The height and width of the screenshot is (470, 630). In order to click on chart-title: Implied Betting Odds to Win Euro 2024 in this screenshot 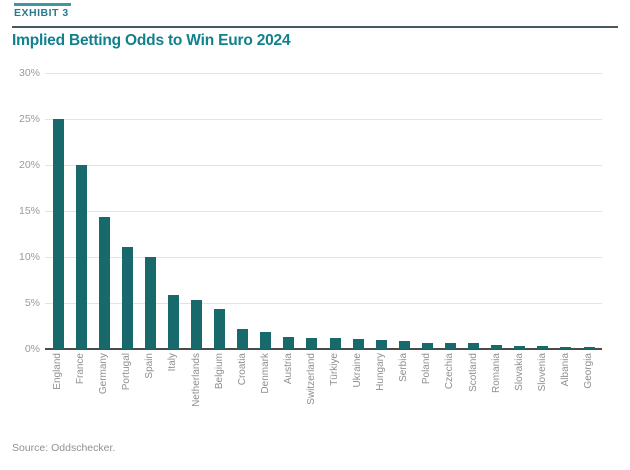, I will do `click(151, 40)`.